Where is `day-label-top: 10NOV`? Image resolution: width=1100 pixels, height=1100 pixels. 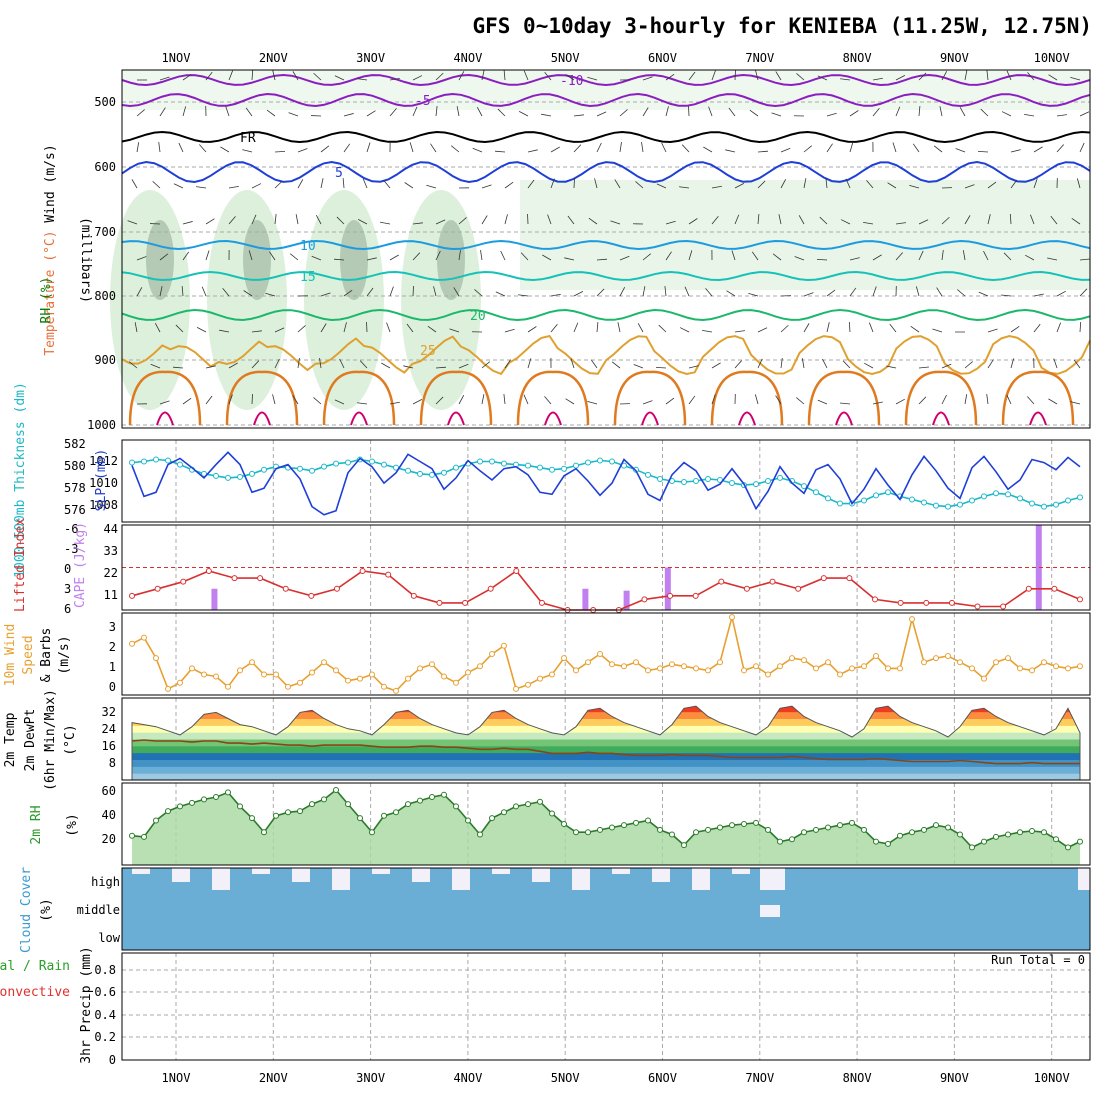 day-label-top: 10NOV is located at coordinates (1052, 58).